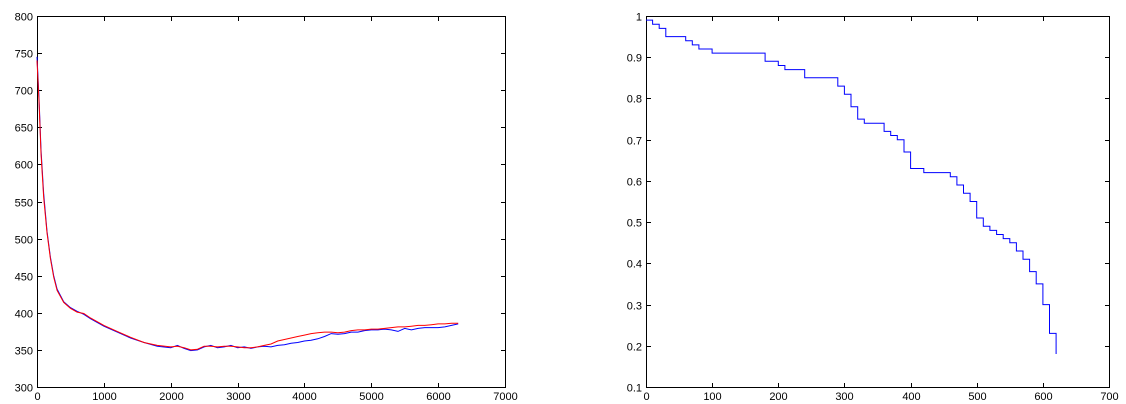 The height and width of the screenshot is (404, 1126). I want to click on y-tick-label: 800, so click(24, 18).